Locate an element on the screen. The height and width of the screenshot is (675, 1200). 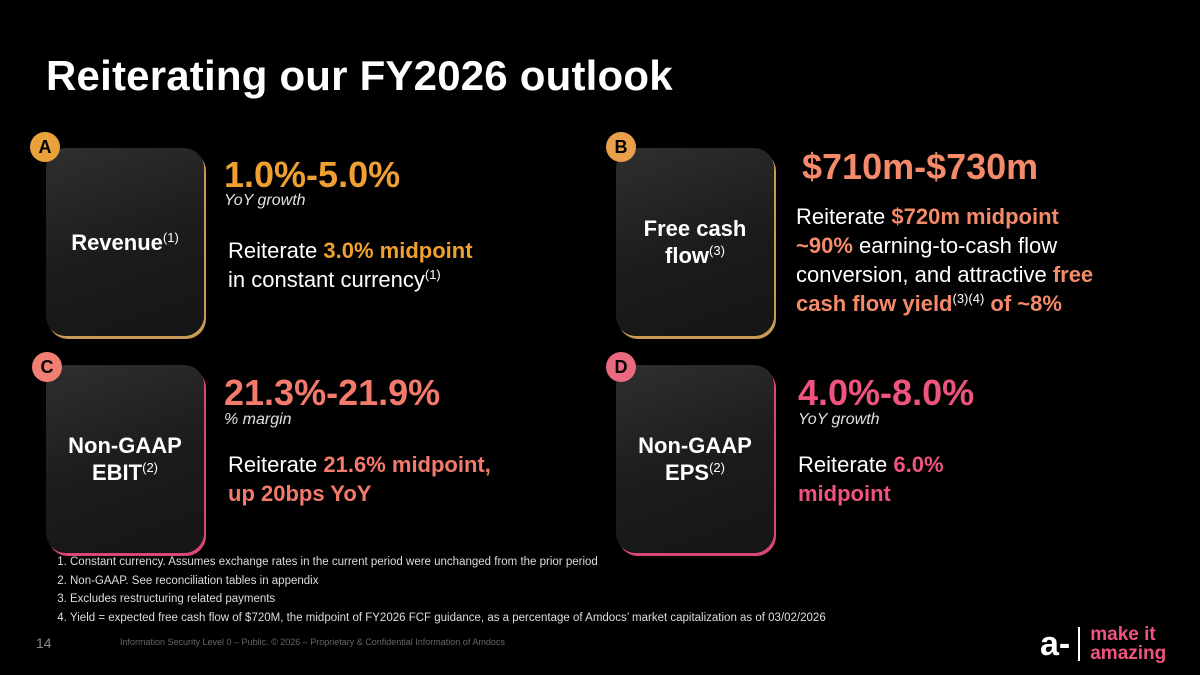
amdocs-logo: a- make it amazing is located at coordinates (1103, 644).